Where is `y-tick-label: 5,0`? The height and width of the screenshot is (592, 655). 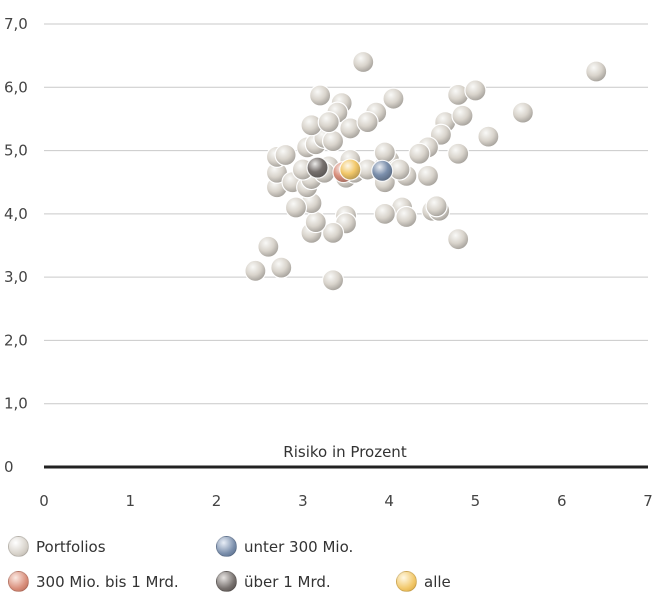
y-tick-label: 5,0 is located at coordinates (16, 151).